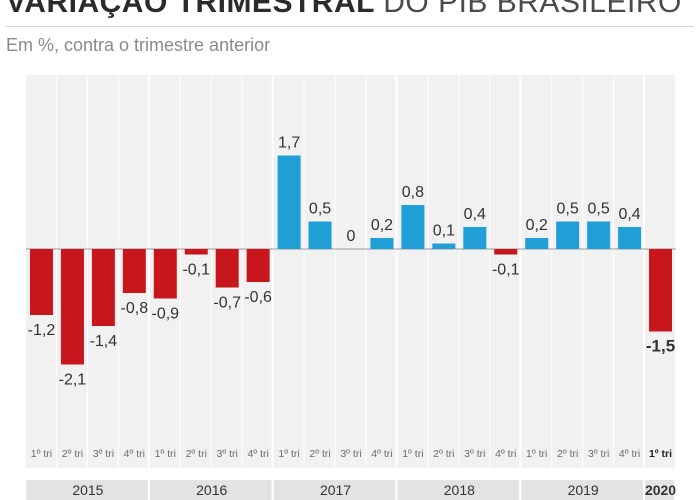 This screenshot has width=700, height=500. What do you see at coordinates (165, 314) in the screenshot?
I see `data-label: -0,9` at bounding box center [165, 314].